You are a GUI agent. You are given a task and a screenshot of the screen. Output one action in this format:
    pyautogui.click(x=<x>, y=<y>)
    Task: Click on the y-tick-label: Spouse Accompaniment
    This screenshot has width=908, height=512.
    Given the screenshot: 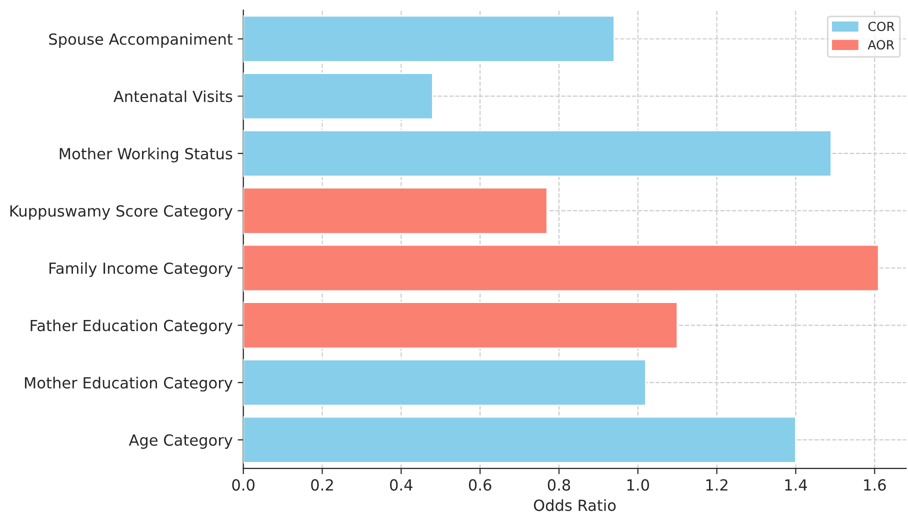 What is the action you would take?
    pyautogui.click(x=141, y=40)
    